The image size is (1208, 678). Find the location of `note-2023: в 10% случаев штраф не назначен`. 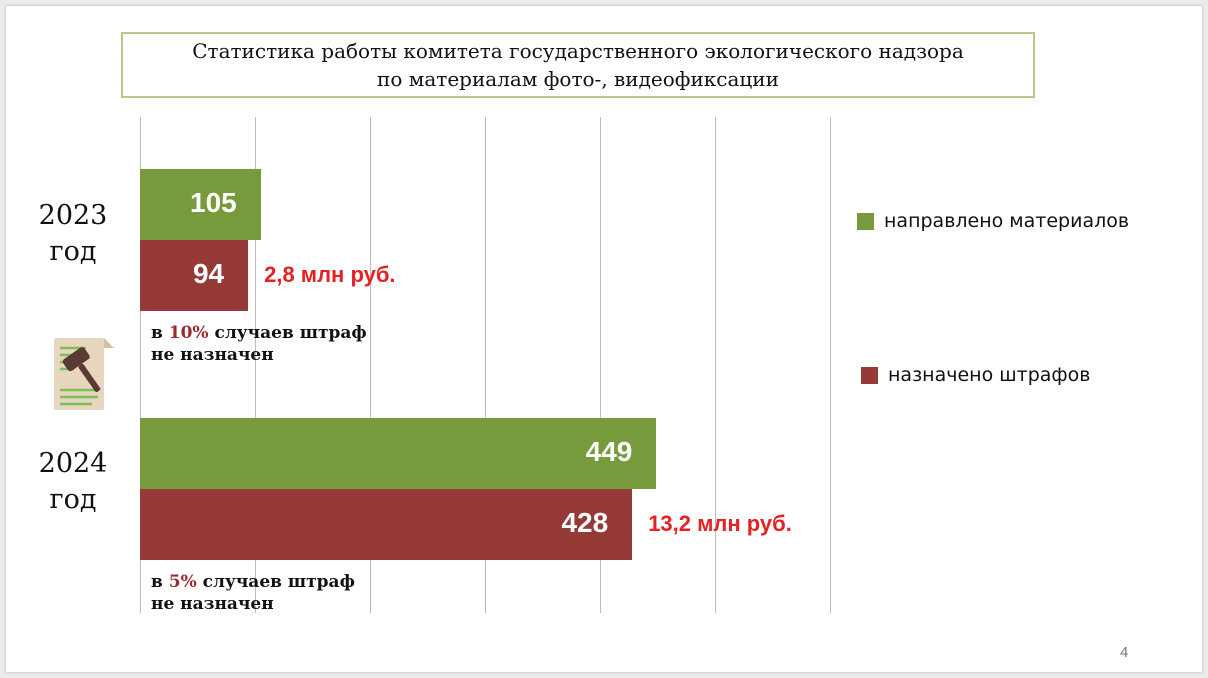

note-2023: в 10% случаев штраф не назначен is located at coordinates (259, 344).